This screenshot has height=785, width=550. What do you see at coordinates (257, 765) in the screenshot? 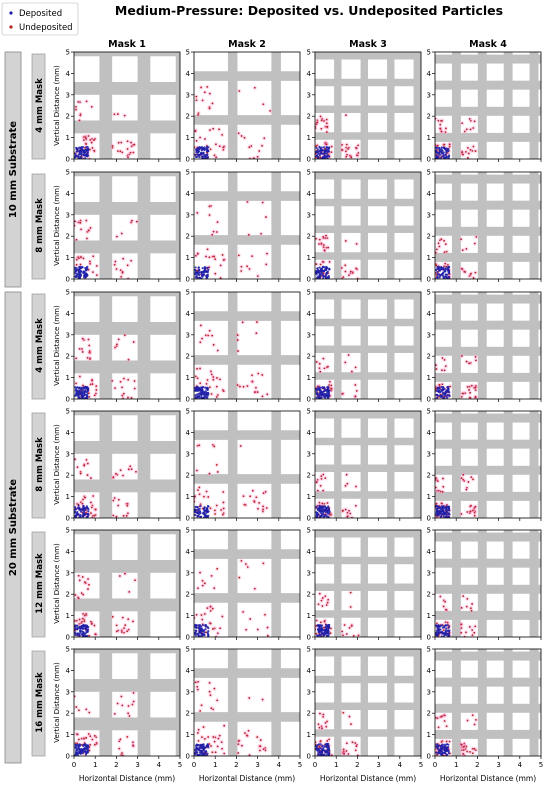
I see `x-tick-label: 3` at bounding box center [257, 765].